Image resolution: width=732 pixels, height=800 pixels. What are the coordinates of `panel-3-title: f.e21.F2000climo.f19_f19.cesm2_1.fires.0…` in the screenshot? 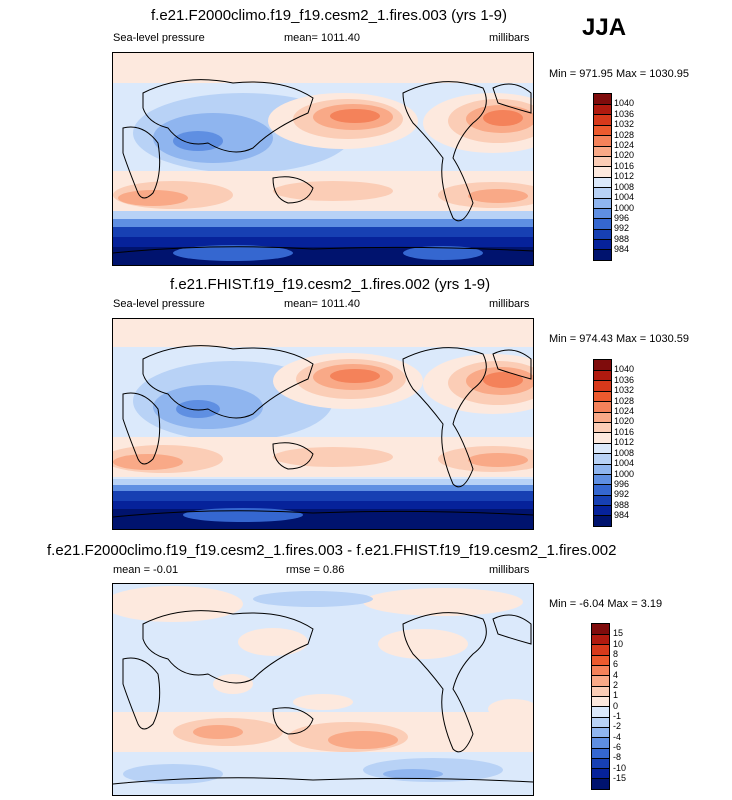 It's located at (332, 550).